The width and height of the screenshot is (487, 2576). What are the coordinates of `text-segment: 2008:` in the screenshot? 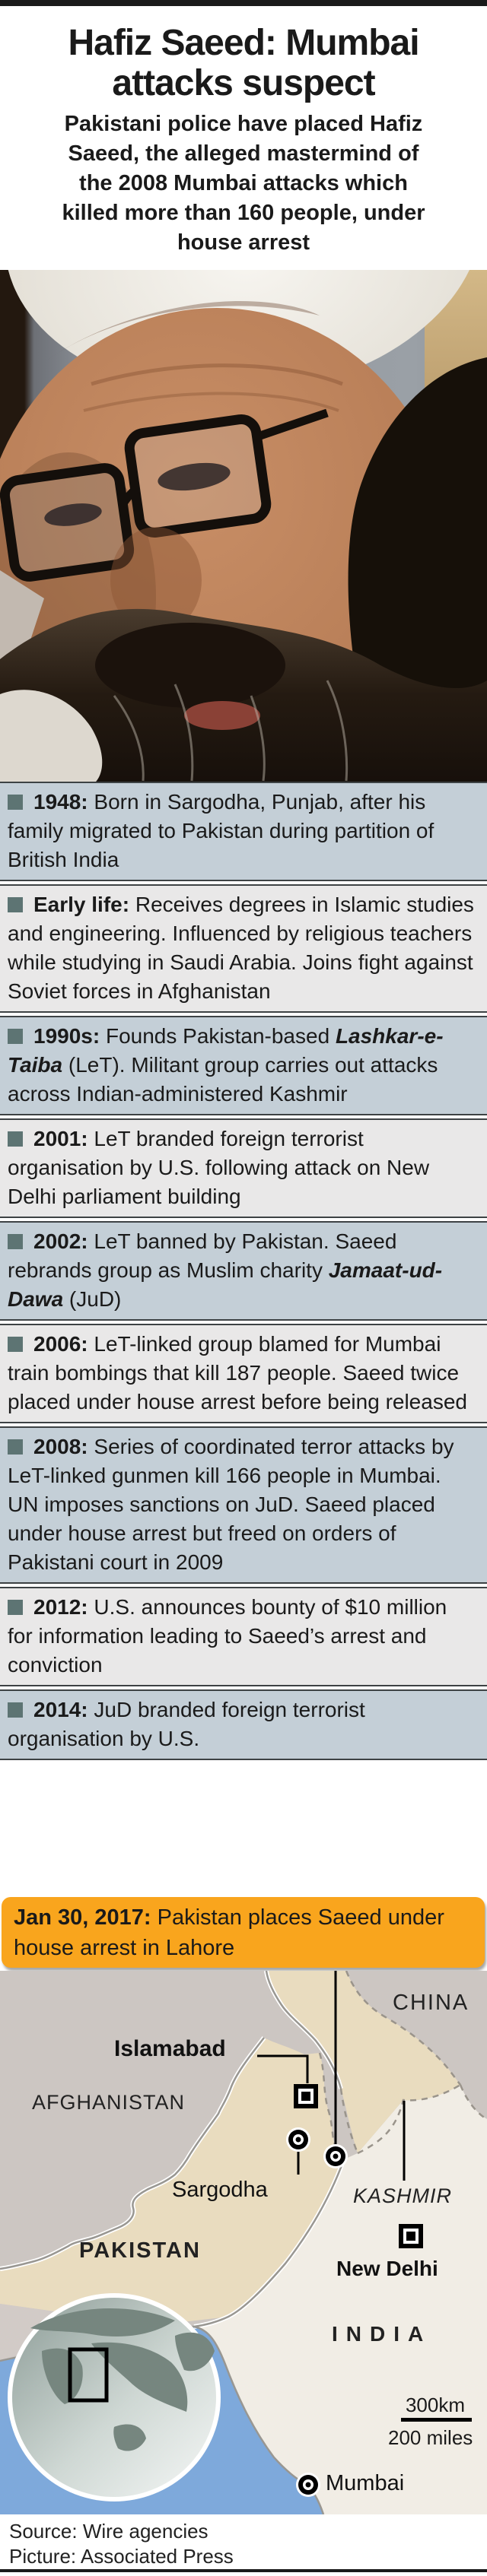 It's located at (60, 1447).